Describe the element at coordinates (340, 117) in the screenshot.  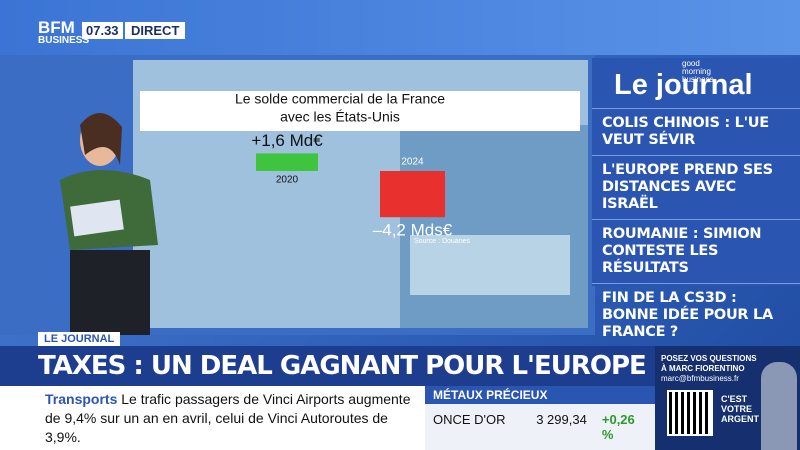
I see `chart-title: avec les États-Unis` at that location.